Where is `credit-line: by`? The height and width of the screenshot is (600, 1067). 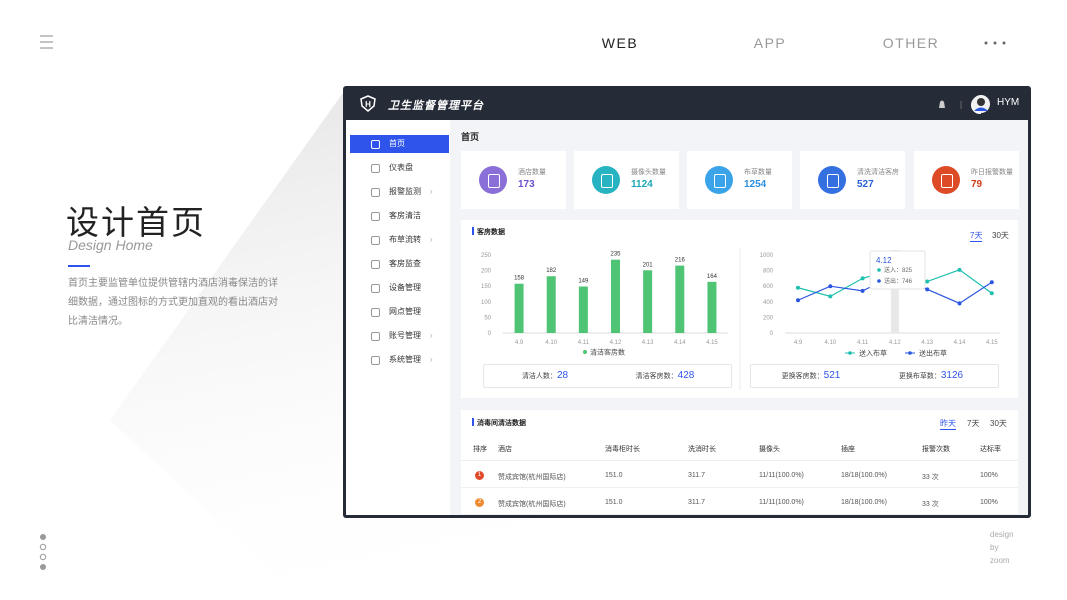
credit-line: by is located at coordinates (994, 547).